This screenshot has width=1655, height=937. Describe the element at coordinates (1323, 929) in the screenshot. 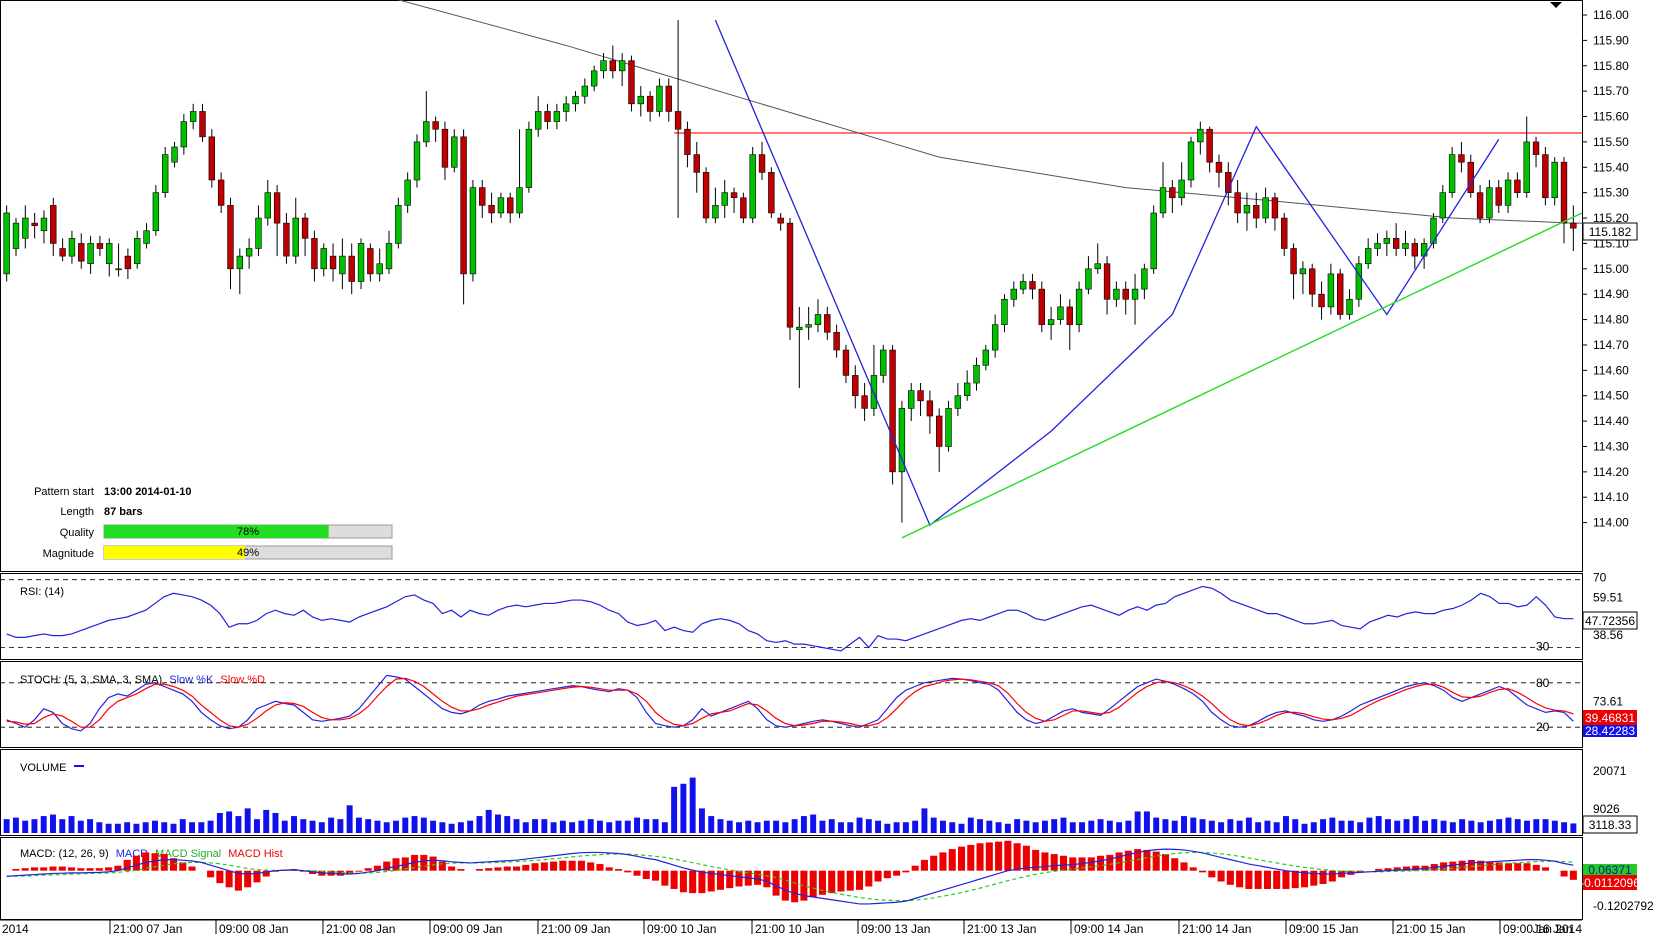

I see `time-tick-label: 09:00 15 Jan` at that location.